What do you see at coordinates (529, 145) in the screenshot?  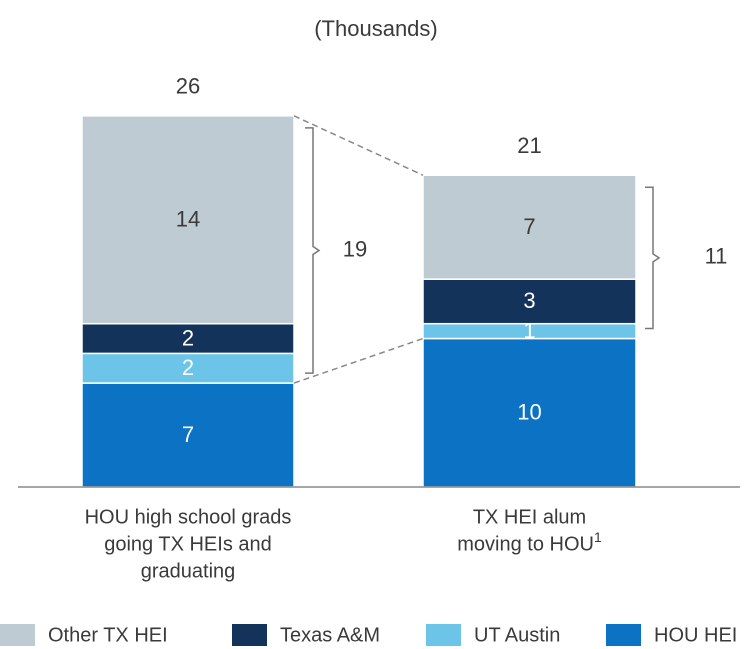 I see `total-label: 21` at bounding box center [529, 145].